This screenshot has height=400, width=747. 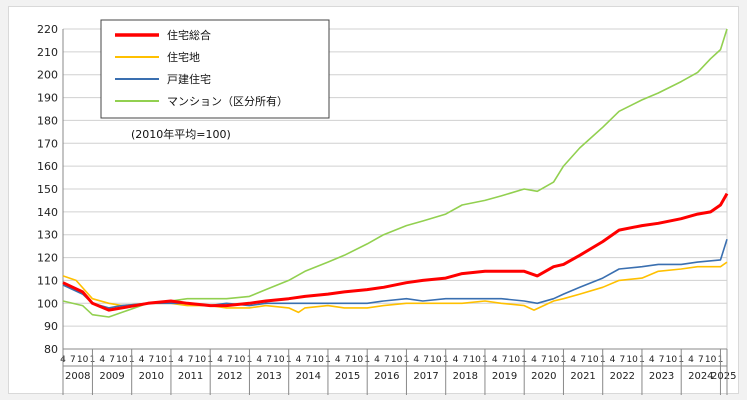 I want to click on year-label-2020: 2020, so click(x=543, y=376).